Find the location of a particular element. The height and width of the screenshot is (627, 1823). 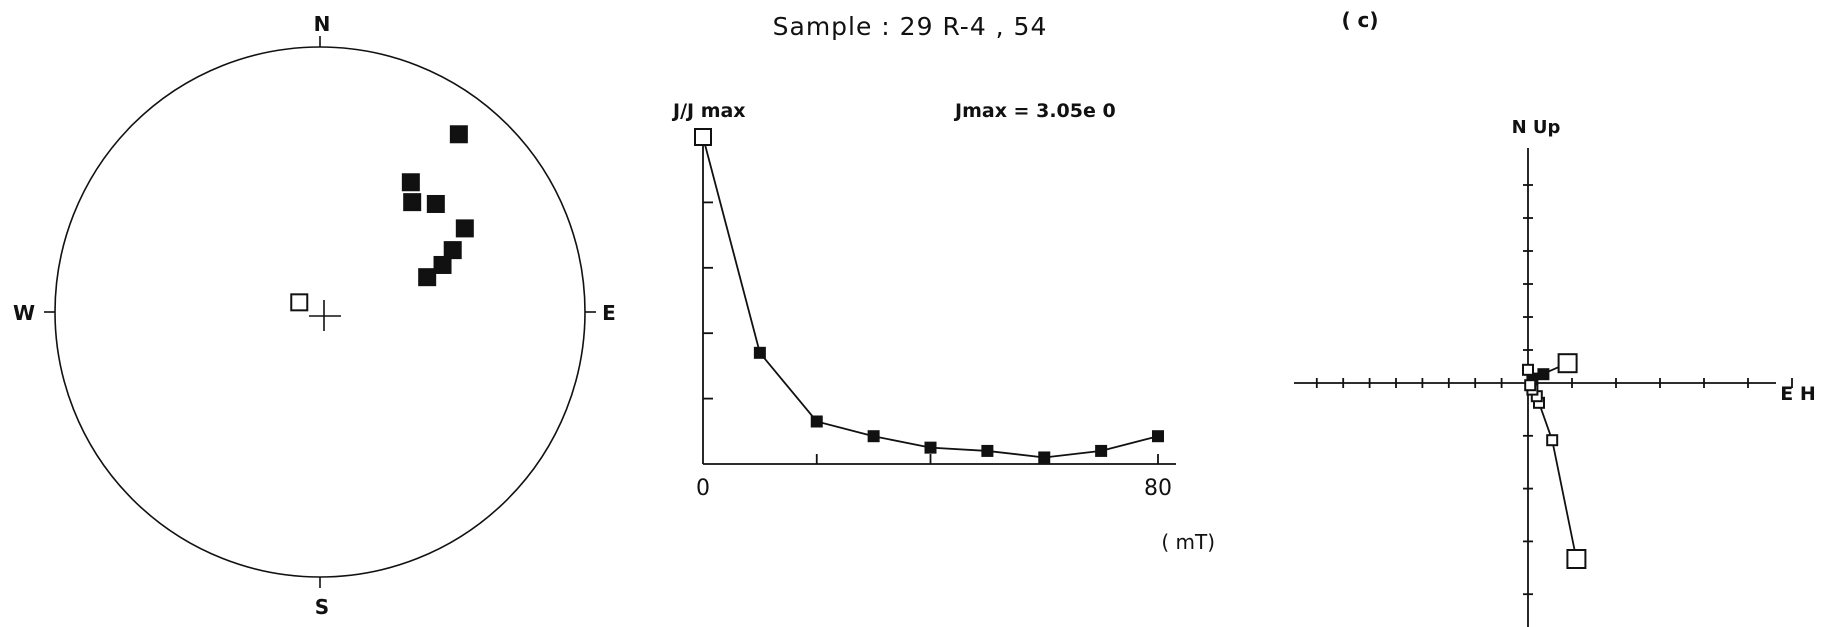

x-tick-label-0: 0 is located at coordinates (703, 488).